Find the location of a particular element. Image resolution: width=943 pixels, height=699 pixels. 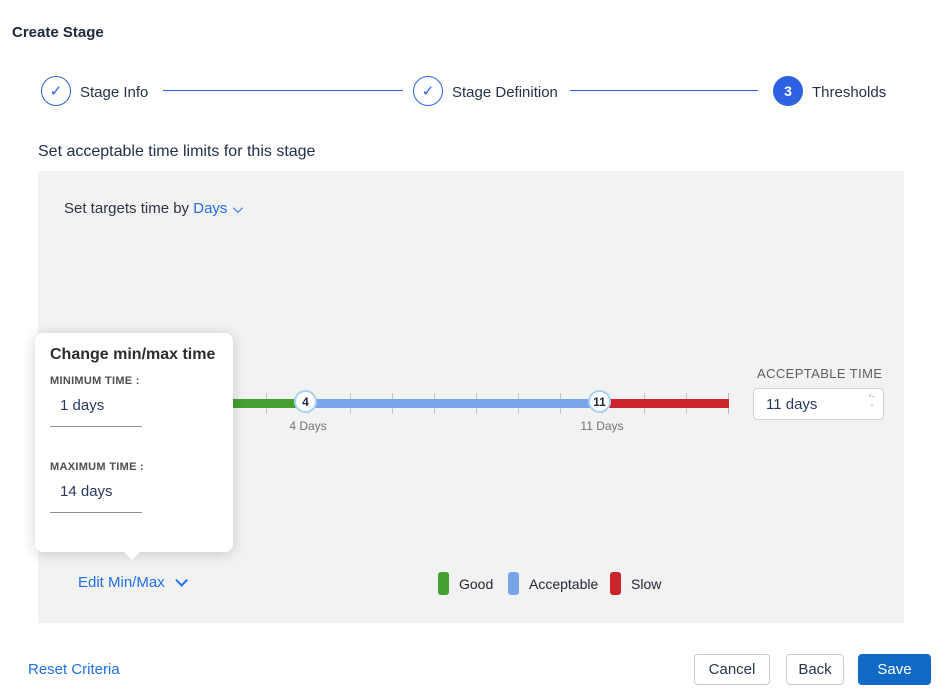

step-1-label: Stage Info is located at coordinates (114, 92).